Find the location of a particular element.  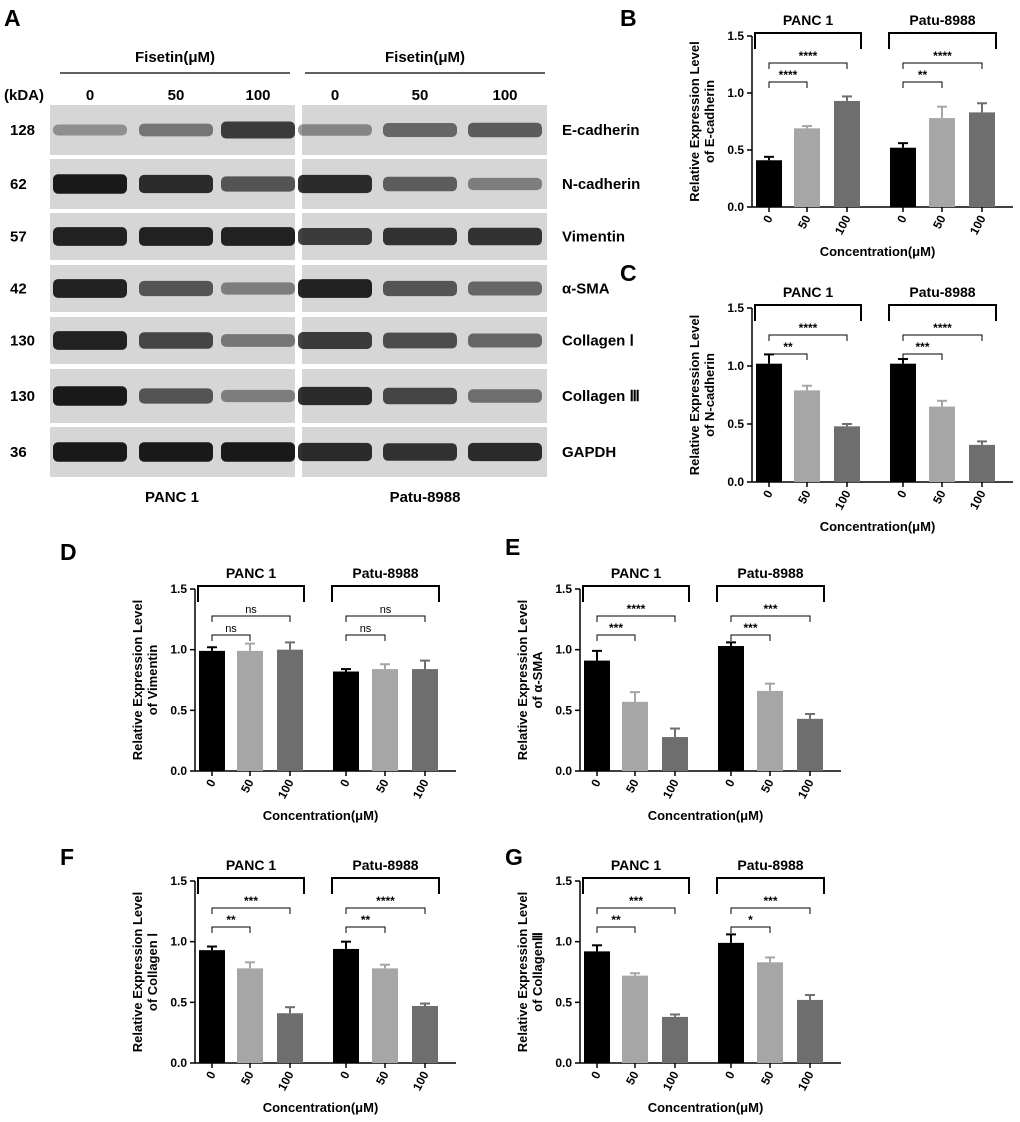

panel-letter: F is located at coordinates (67, 857).